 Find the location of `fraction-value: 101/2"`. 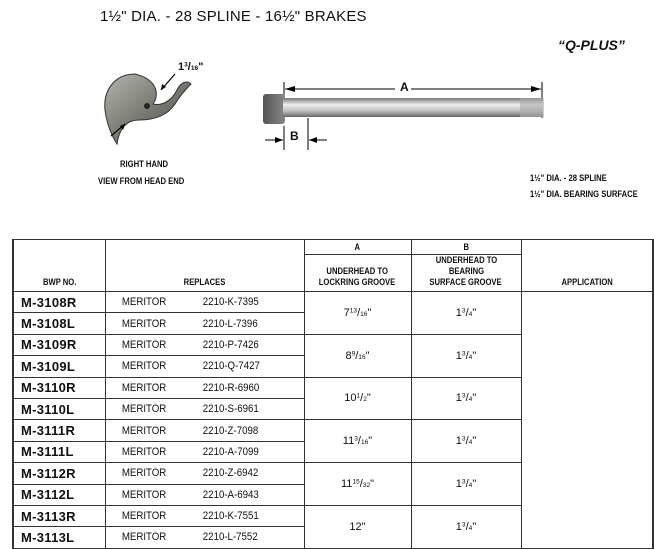

fraction-value: 101/2" is located at coordinates (357, 398).